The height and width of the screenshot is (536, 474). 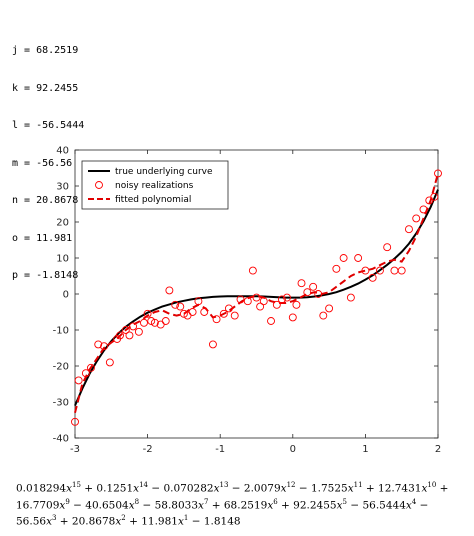 I want to click on x-tick-label: -3, so click(x=75, y=449).